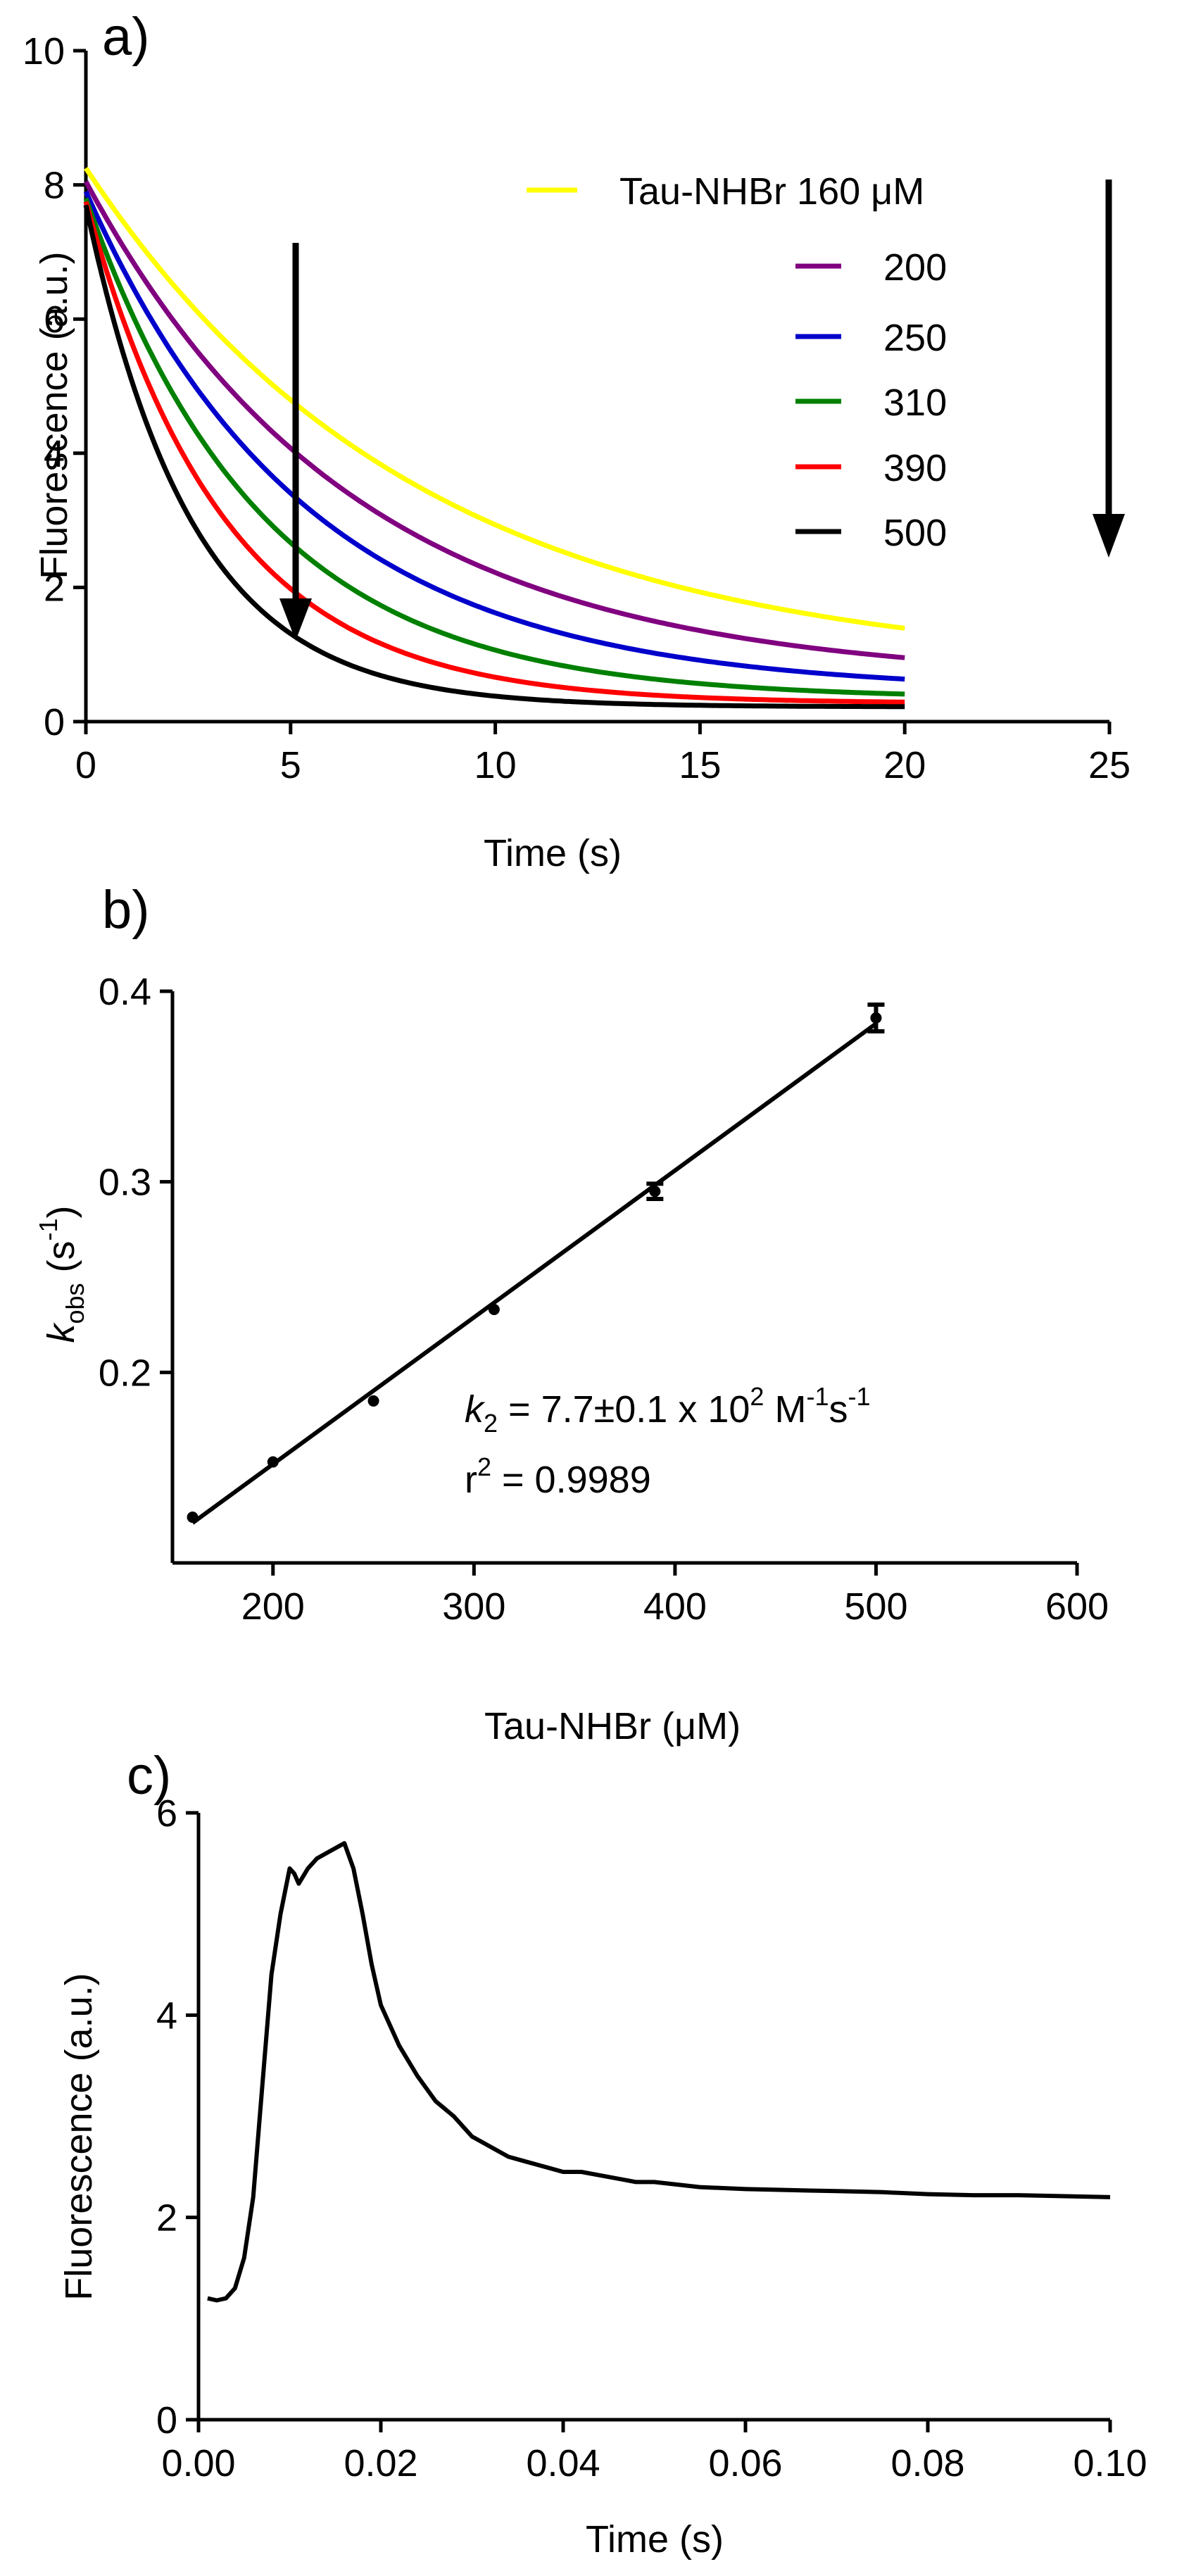 The height and width of the screenshot is (2576, 1177). Describe the element at coordinates (612, 1726) in the screenshot. I see `panel-b-xlabel: Tau-NHBr (μM)` at that location.